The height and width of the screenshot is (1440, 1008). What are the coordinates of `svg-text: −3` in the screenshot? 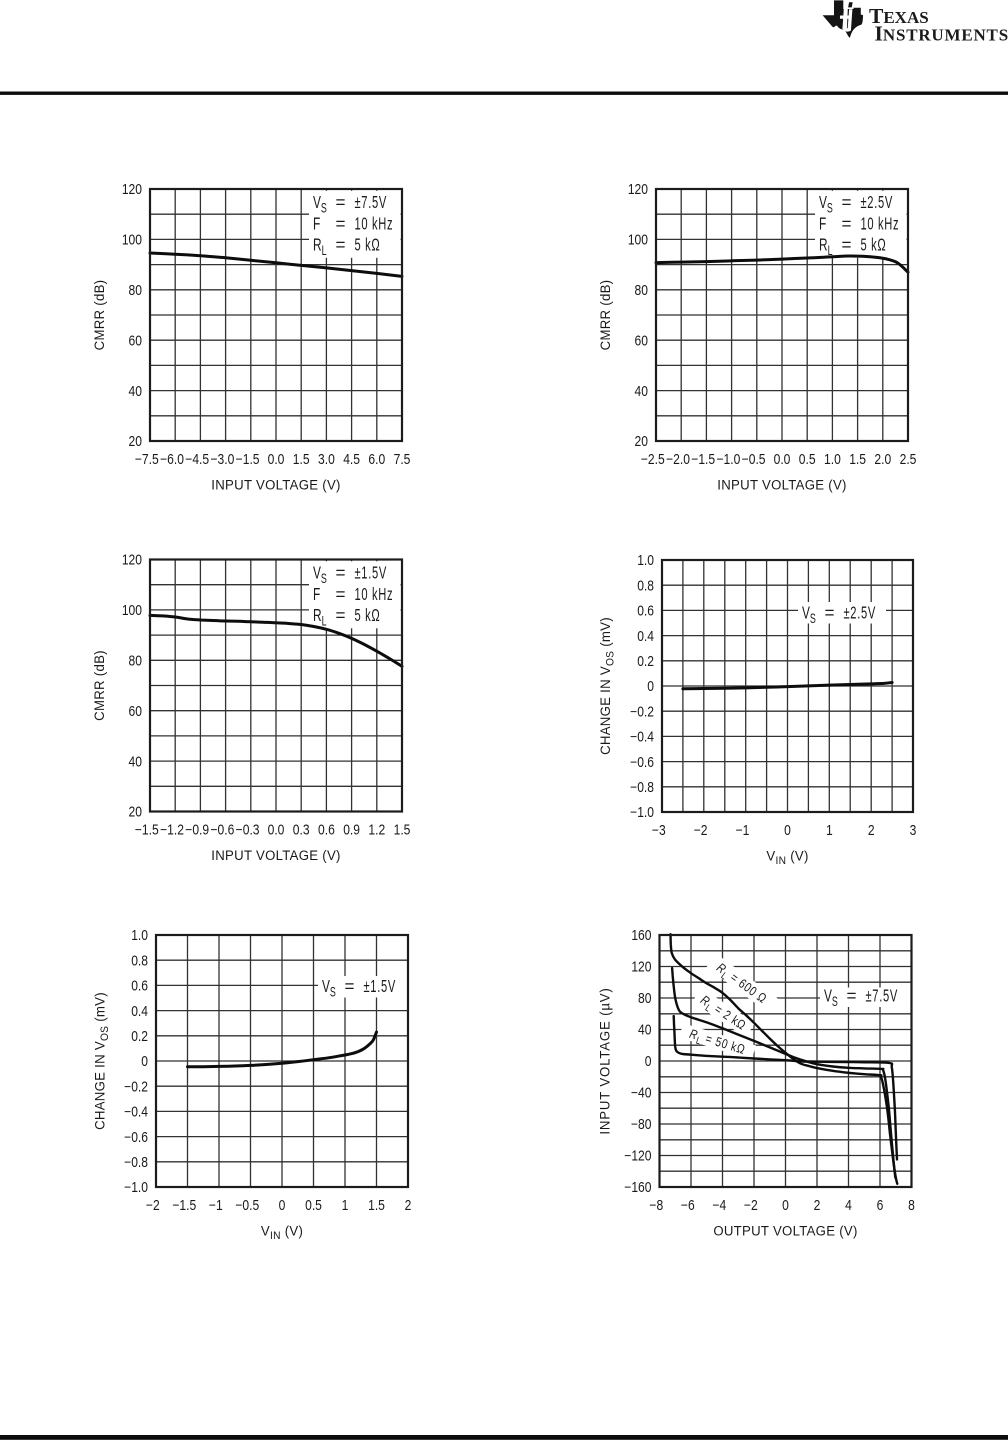 It's located at (659, 830).